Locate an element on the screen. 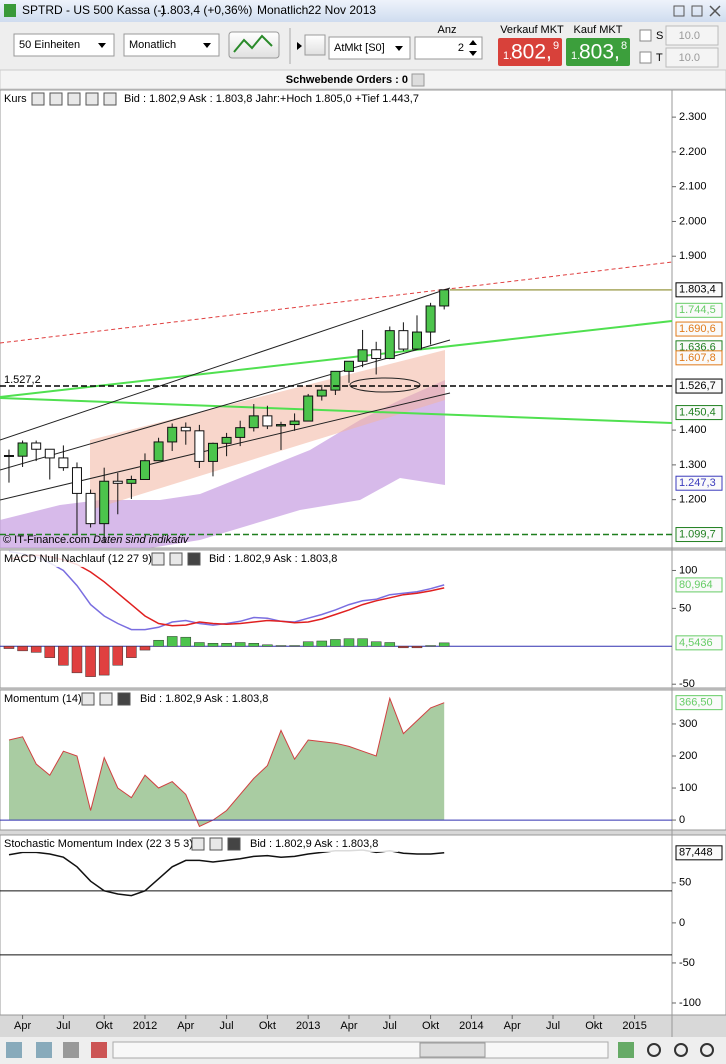 The width and height of the screenshot is (726, 1064). y-tick-label: 1.200 is located at coordinates (693, 500).